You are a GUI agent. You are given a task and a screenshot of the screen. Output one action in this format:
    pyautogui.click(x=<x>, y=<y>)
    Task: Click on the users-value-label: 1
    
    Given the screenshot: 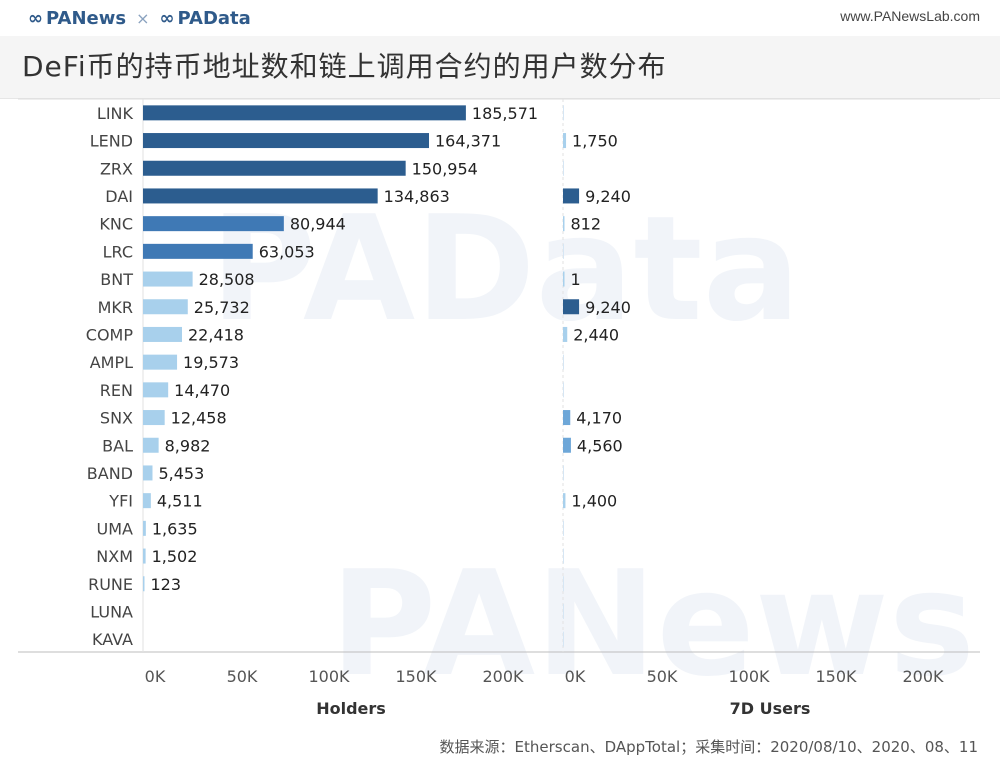 What is the action you would take?
    pyautogui.click(x=576, y=279)
    